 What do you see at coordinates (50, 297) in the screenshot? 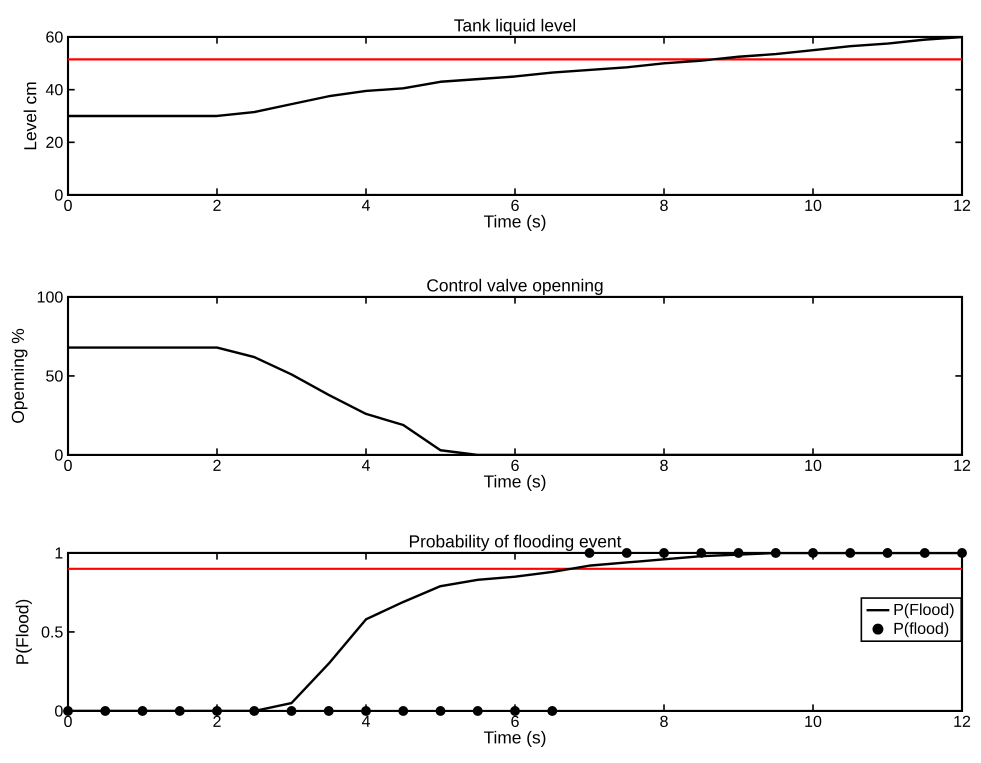
I see `y-tick-label: 100` at bounding box center [50, 297].